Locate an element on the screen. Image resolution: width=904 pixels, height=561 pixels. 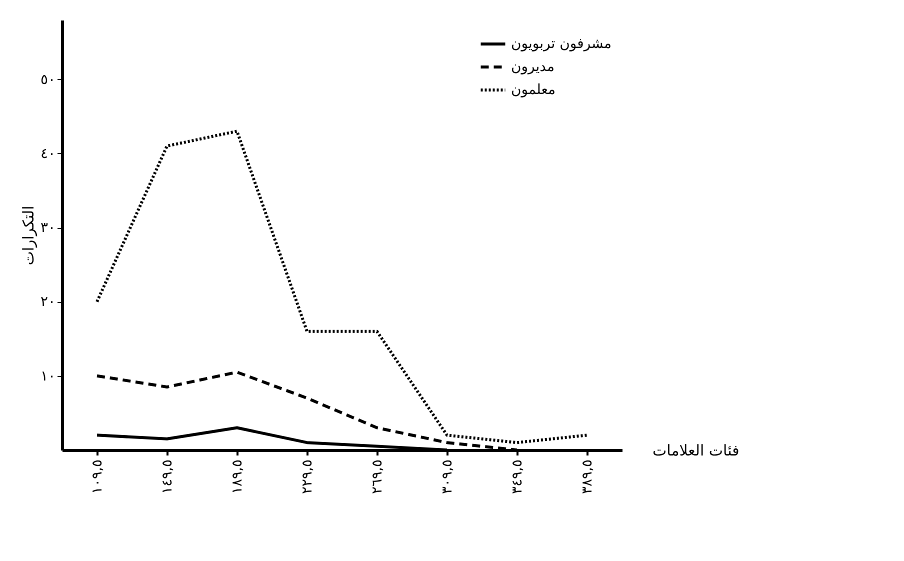
x-tick-label: ٣٨٩,٥ is located at coordinates (588, 477).